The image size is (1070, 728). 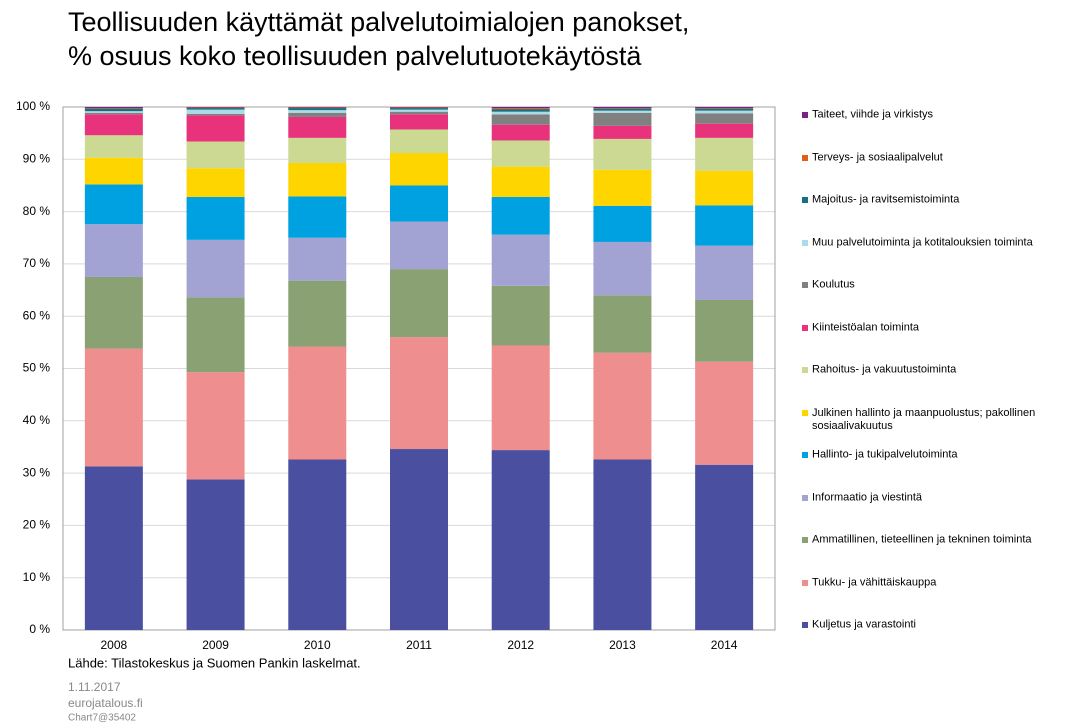 I want to click on y-tick-label: 80 %, so click(x=37, y=211).